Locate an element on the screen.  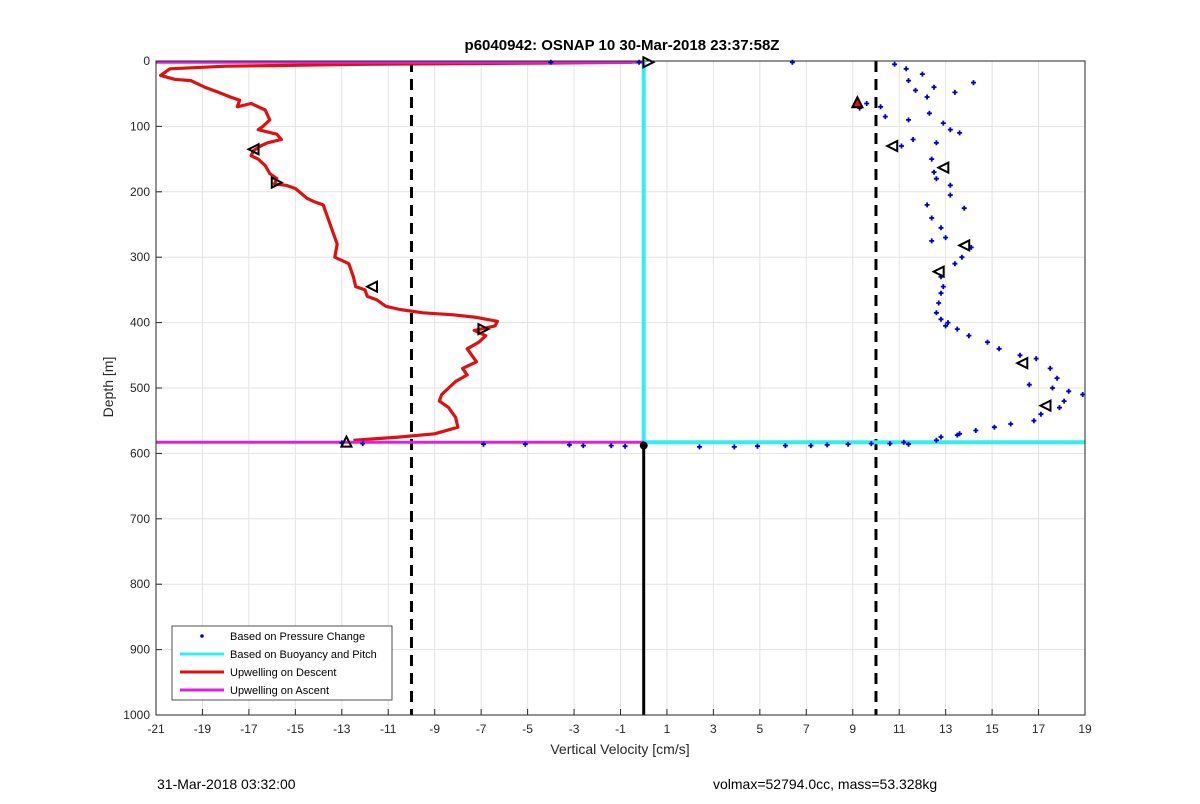
x-tick-label: 3 is located at coordinates (713, 729).